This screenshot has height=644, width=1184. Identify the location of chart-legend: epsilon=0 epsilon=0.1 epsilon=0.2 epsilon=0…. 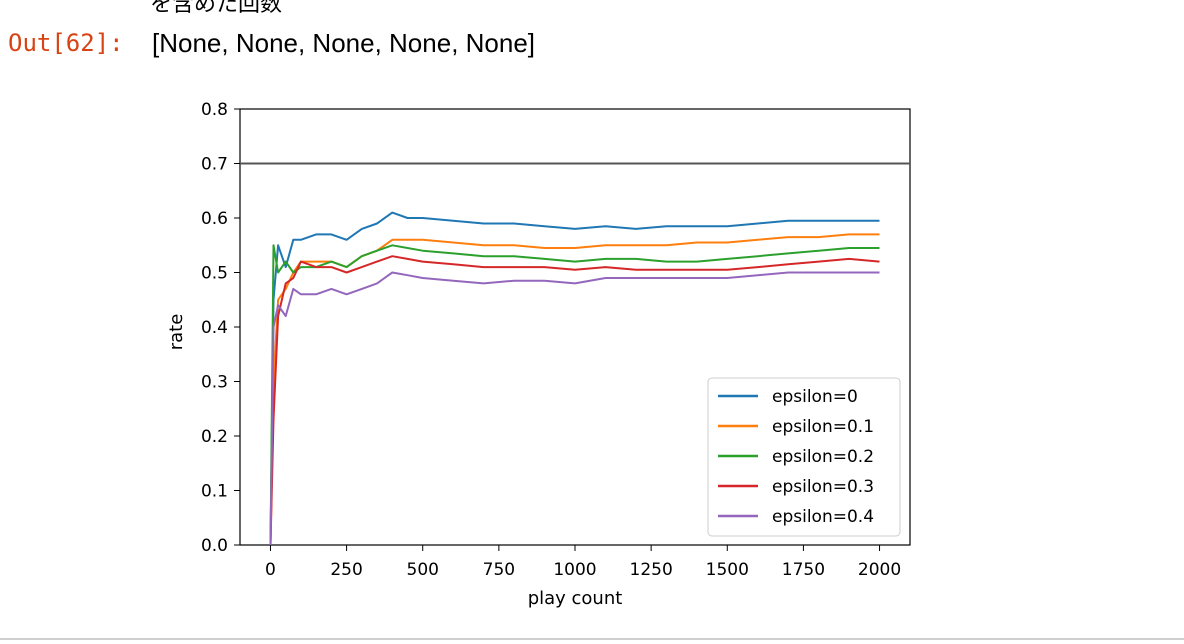
(804, 457).